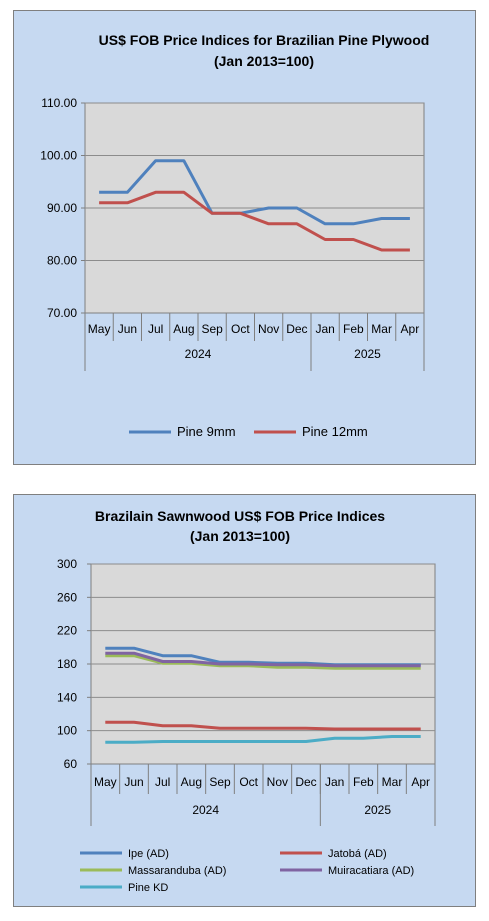  What do you see at coordinates (371, 871) in the screenshot?
I see `legend-label: Muiracatiara (AD)` at bounding box center [371, 871].